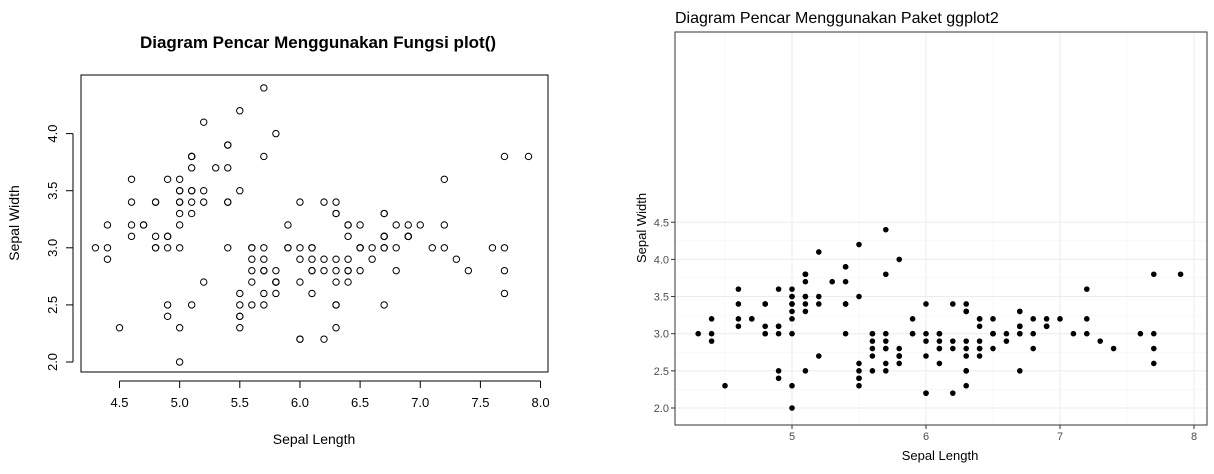  Describe the element at coordinates (314, 439) in the screenshot. I see `base-plot-x-label: Sepal Length` at that location.